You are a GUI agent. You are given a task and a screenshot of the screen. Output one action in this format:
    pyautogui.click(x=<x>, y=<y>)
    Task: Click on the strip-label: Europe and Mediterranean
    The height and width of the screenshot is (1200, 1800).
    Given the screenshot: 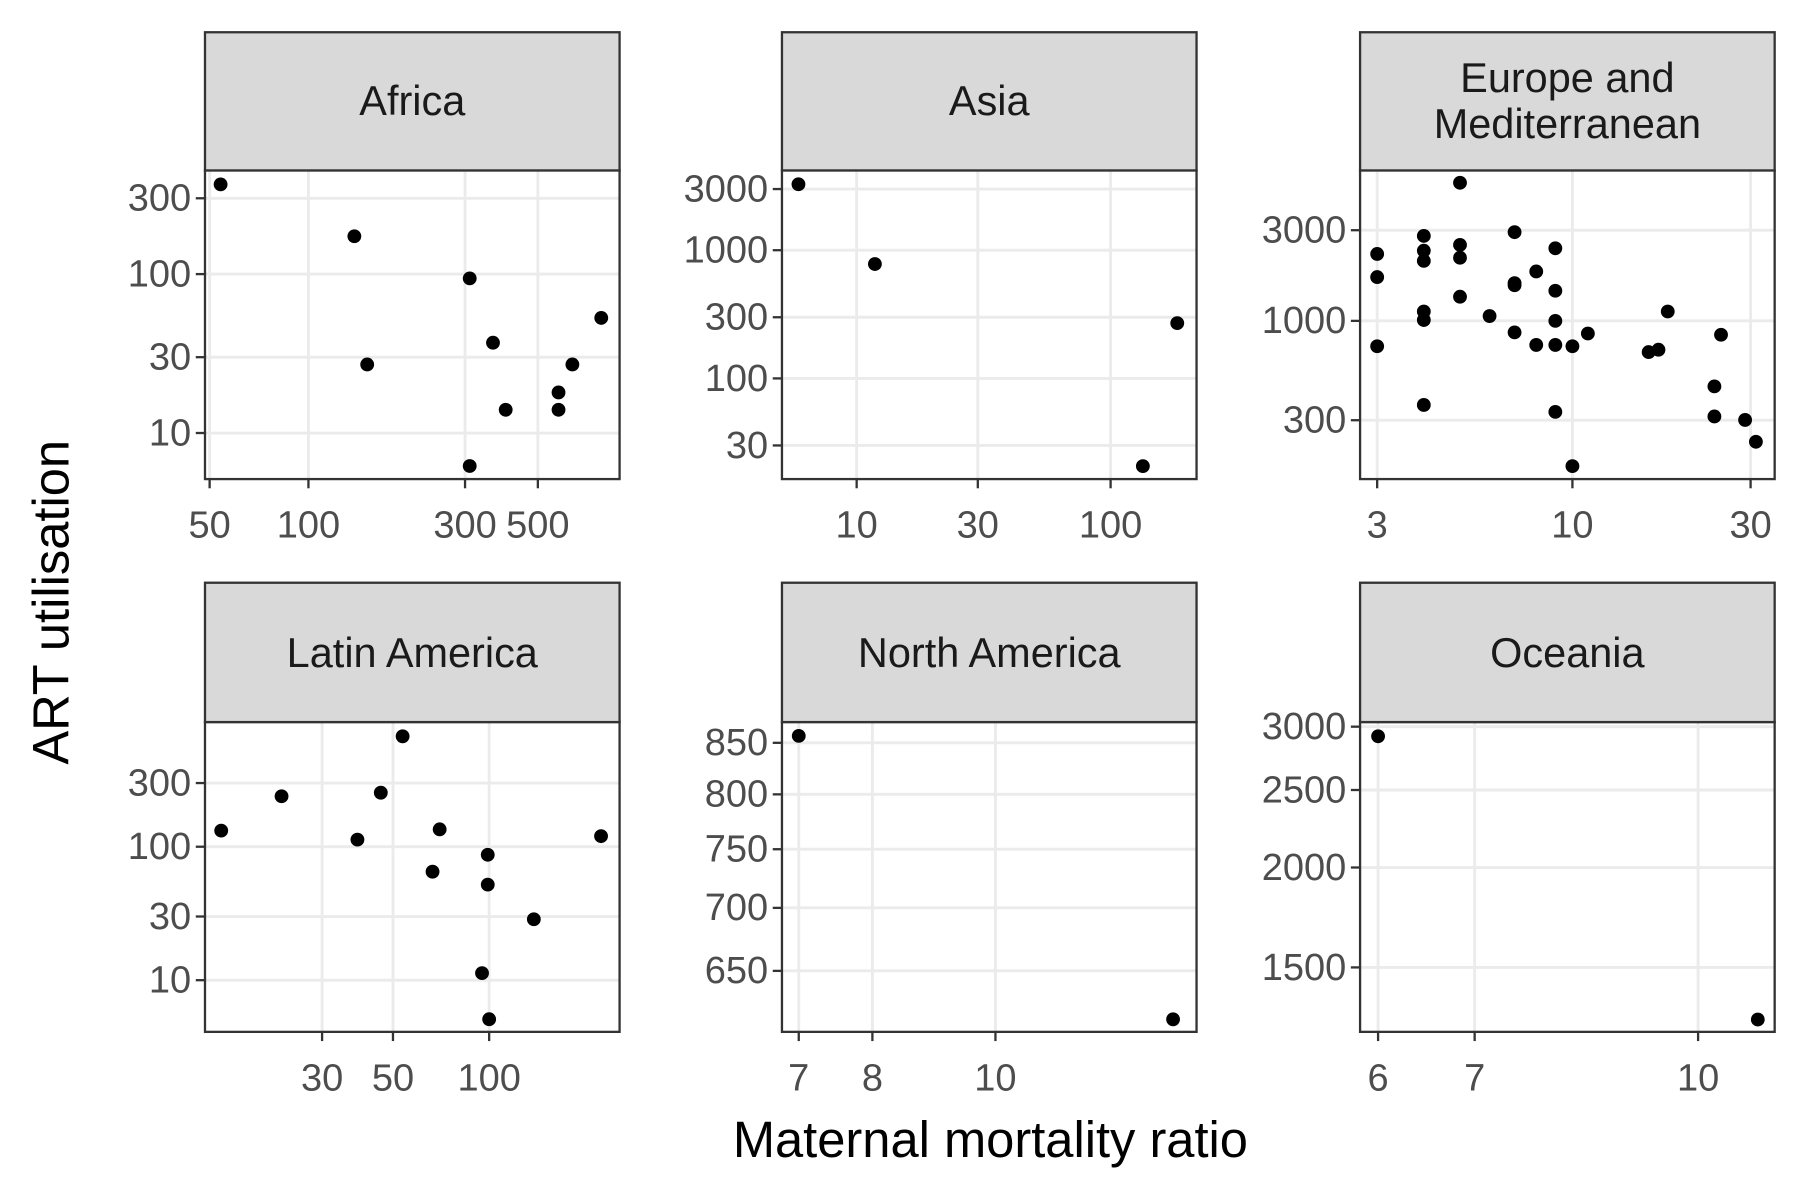 What is the action you would take?
    pyautogui.click(x=1567, y=101)
    